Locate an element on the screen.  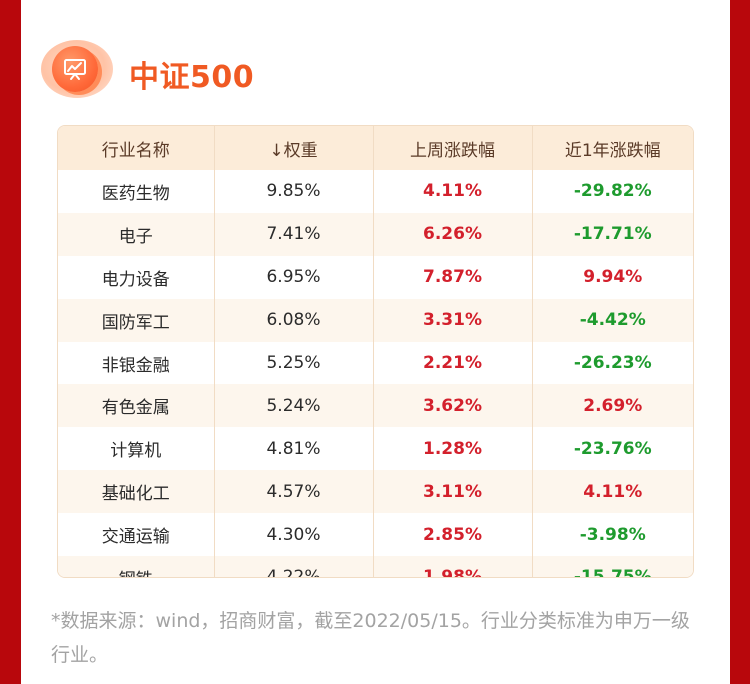
header-year-change: 近1年涨跌幅 is located at coordinates (612, 148).